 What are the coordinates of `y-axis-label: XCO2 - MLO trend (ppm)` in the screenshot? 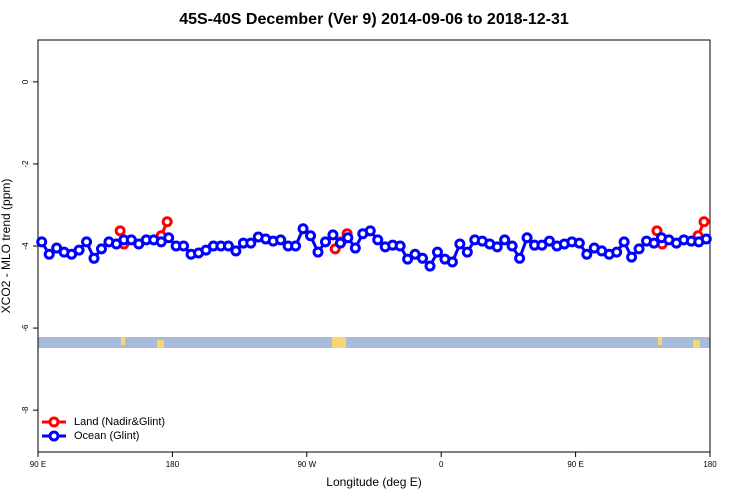 It's located at (6, 246).